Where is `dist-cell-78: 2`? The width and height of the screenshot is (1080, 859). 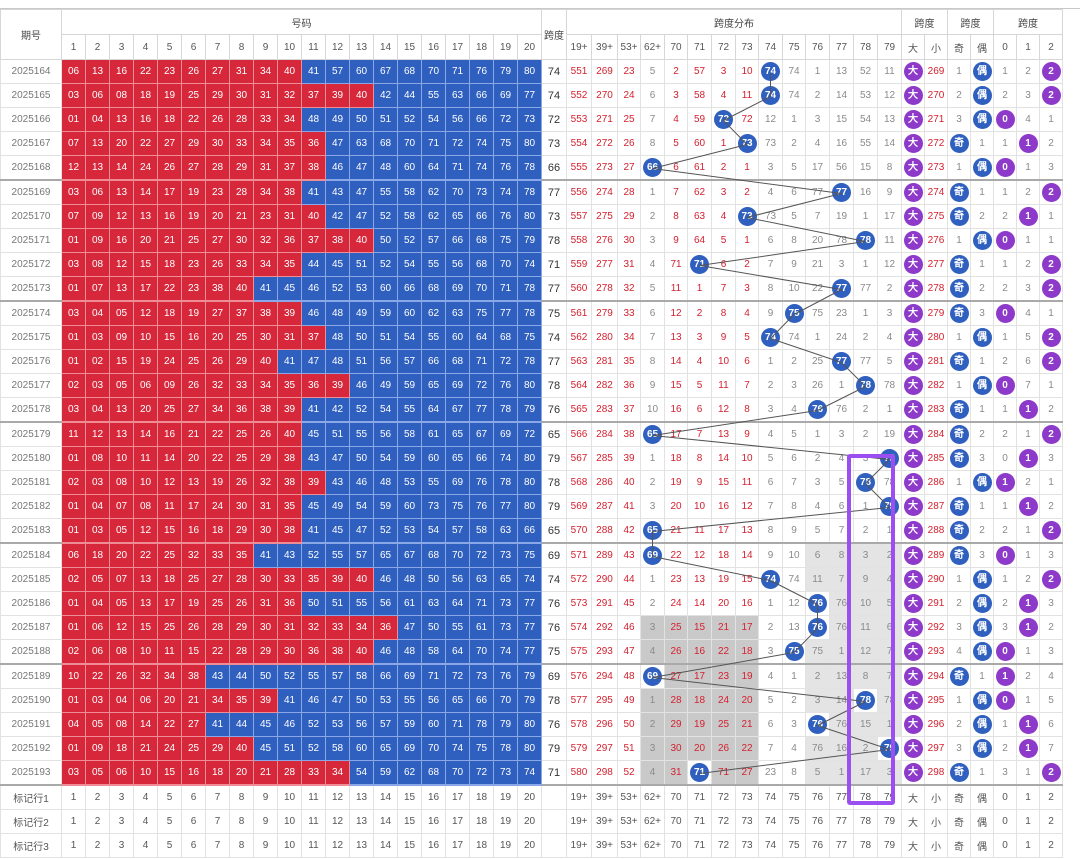
dist-cell-78: 2 is located at coordinates (865, 531).